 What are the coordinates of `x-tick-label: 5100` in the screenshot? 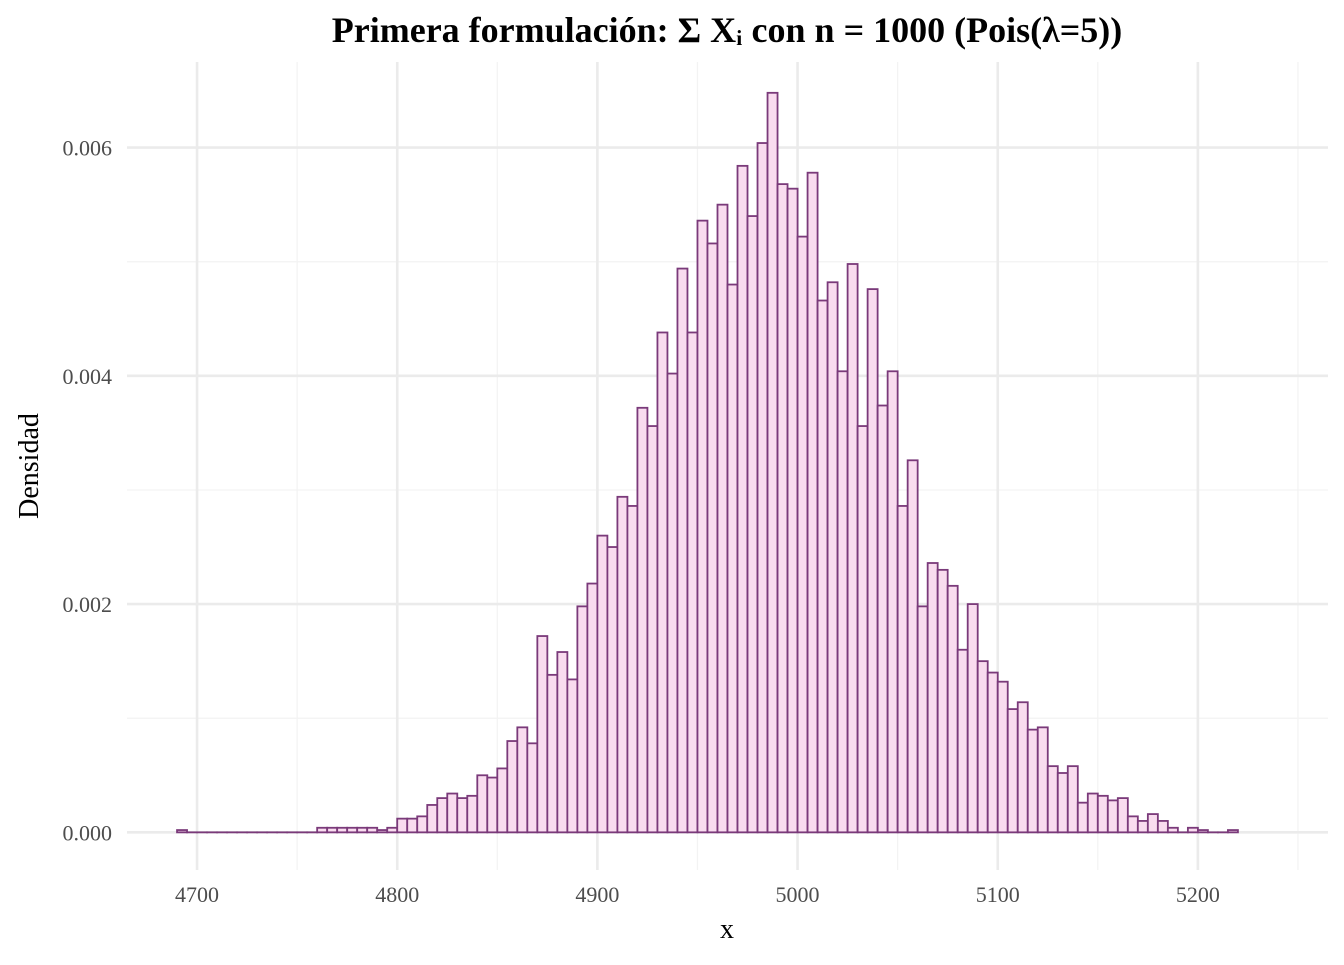 It's located at (998, 894).